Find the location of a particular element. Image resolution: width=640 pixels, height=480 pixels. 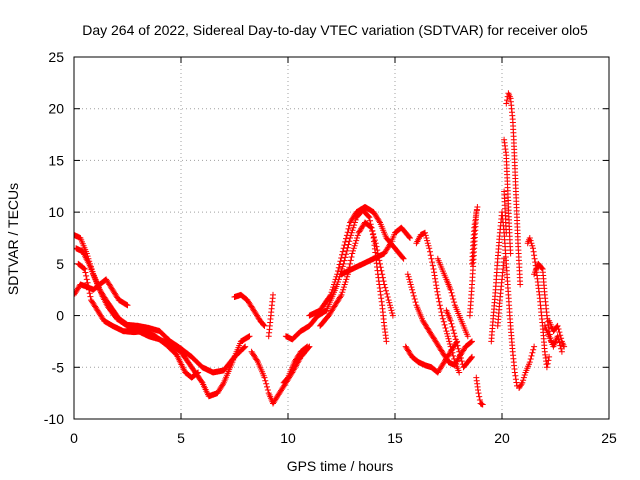

series-arc-c is located at coordinates (102, 292).